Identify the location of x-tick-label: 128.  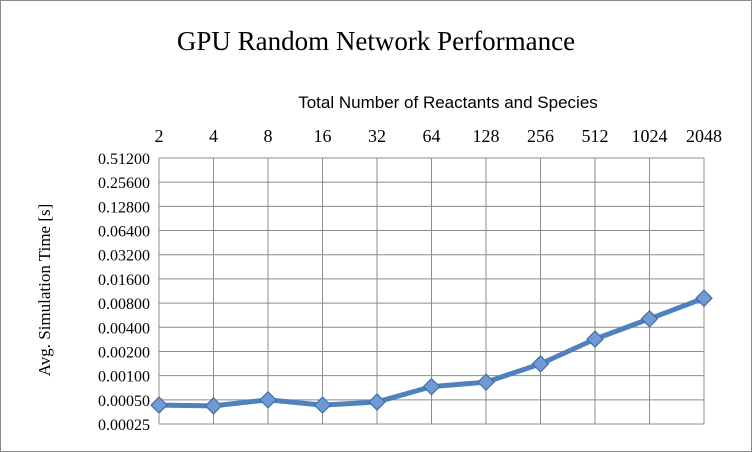
(486, 136).